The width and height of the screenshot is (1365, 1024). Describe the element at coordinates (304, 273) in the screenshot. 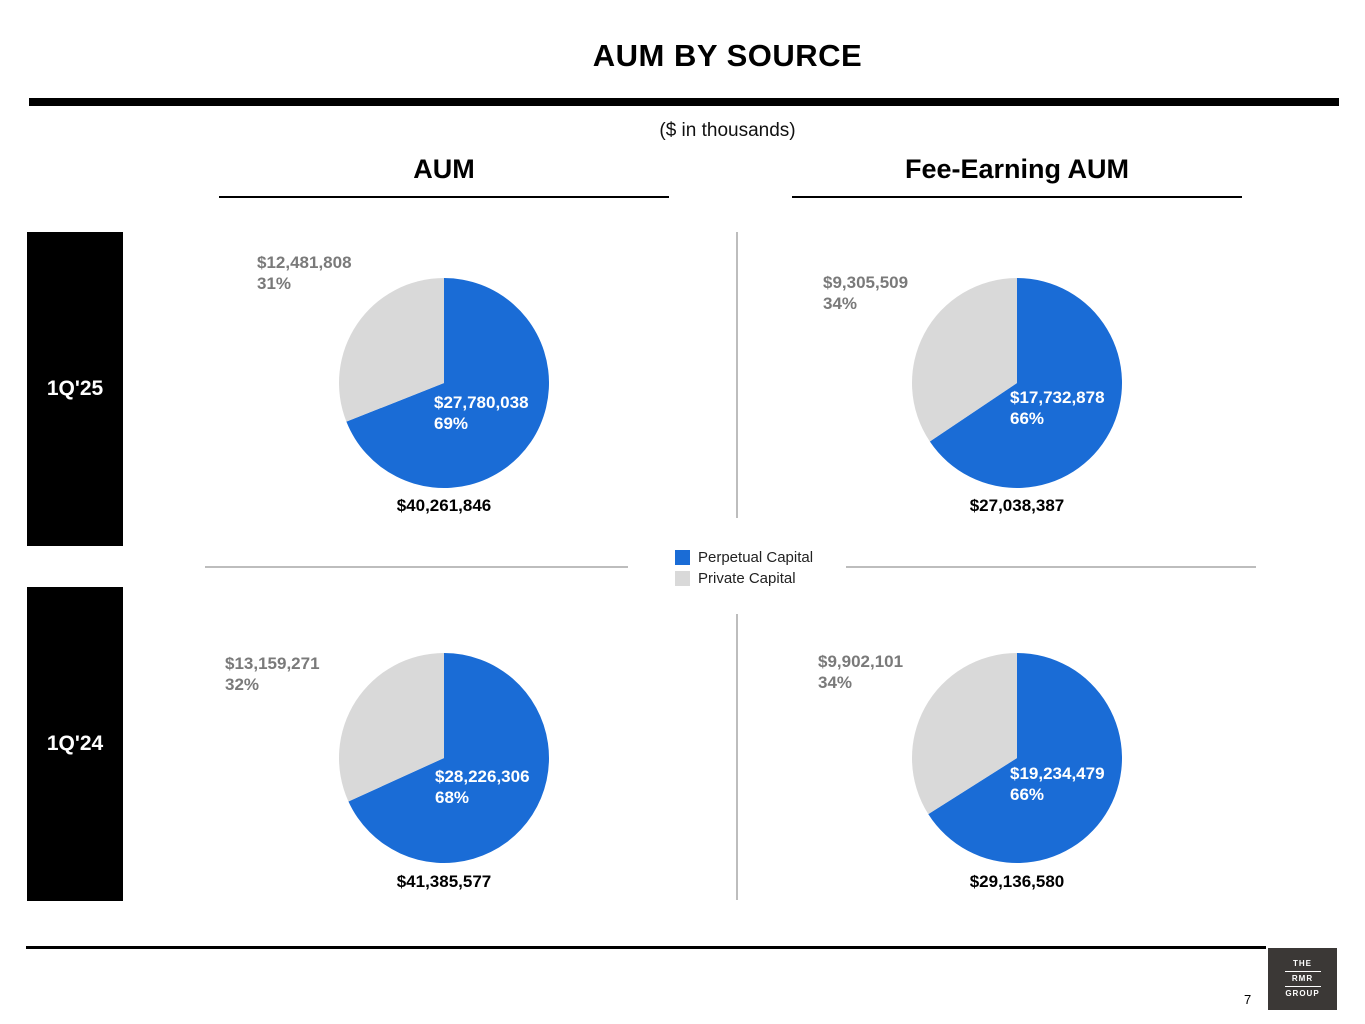

I see `slice-label-private-capital-1q25-aum: $12,481,808 31%` at that location.